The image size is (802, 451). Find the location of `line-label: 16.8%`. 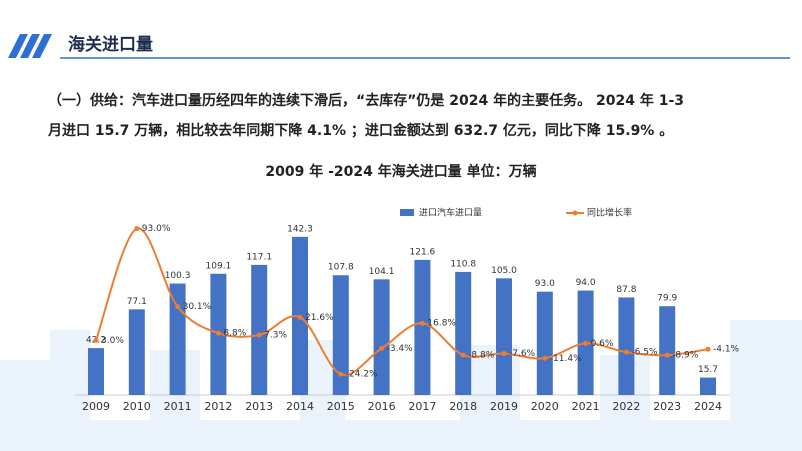

line-label: 16.8% is located at coordinates (441, 324).